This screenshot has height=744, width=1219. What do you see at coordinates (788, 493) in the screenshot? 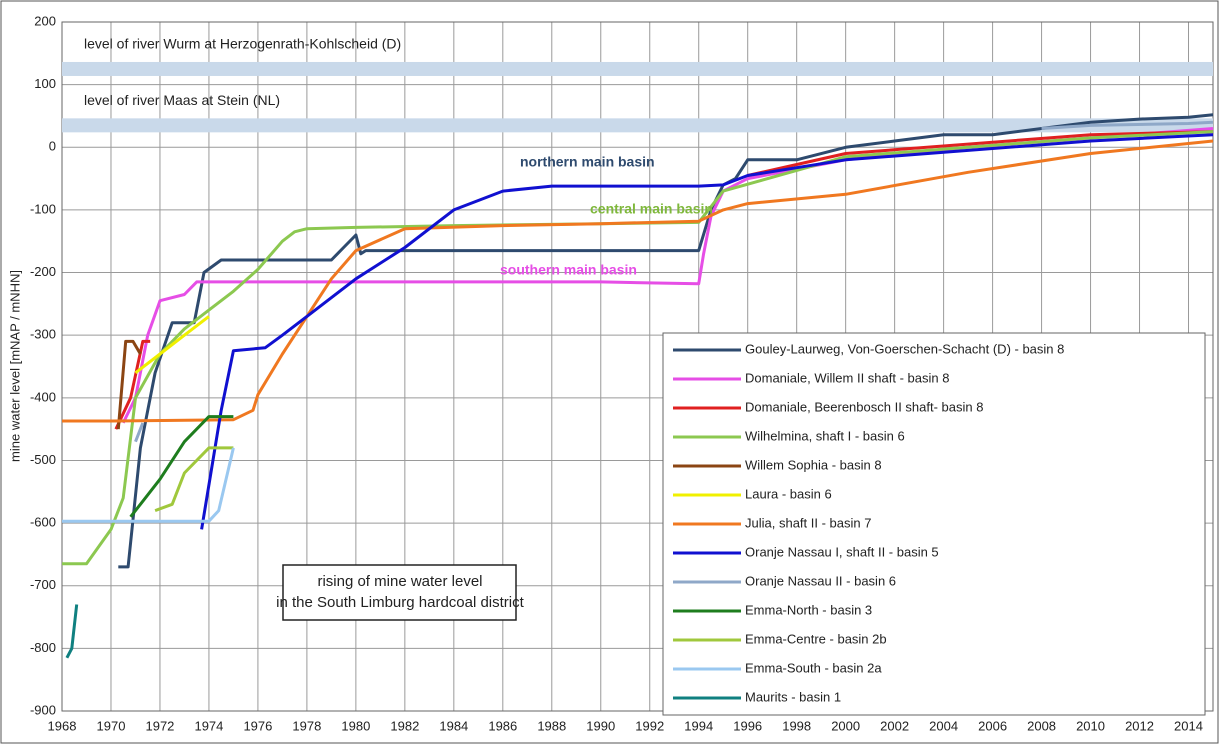
I see `legend-label: Laura - basin 6` at bounding box center [788, 493].